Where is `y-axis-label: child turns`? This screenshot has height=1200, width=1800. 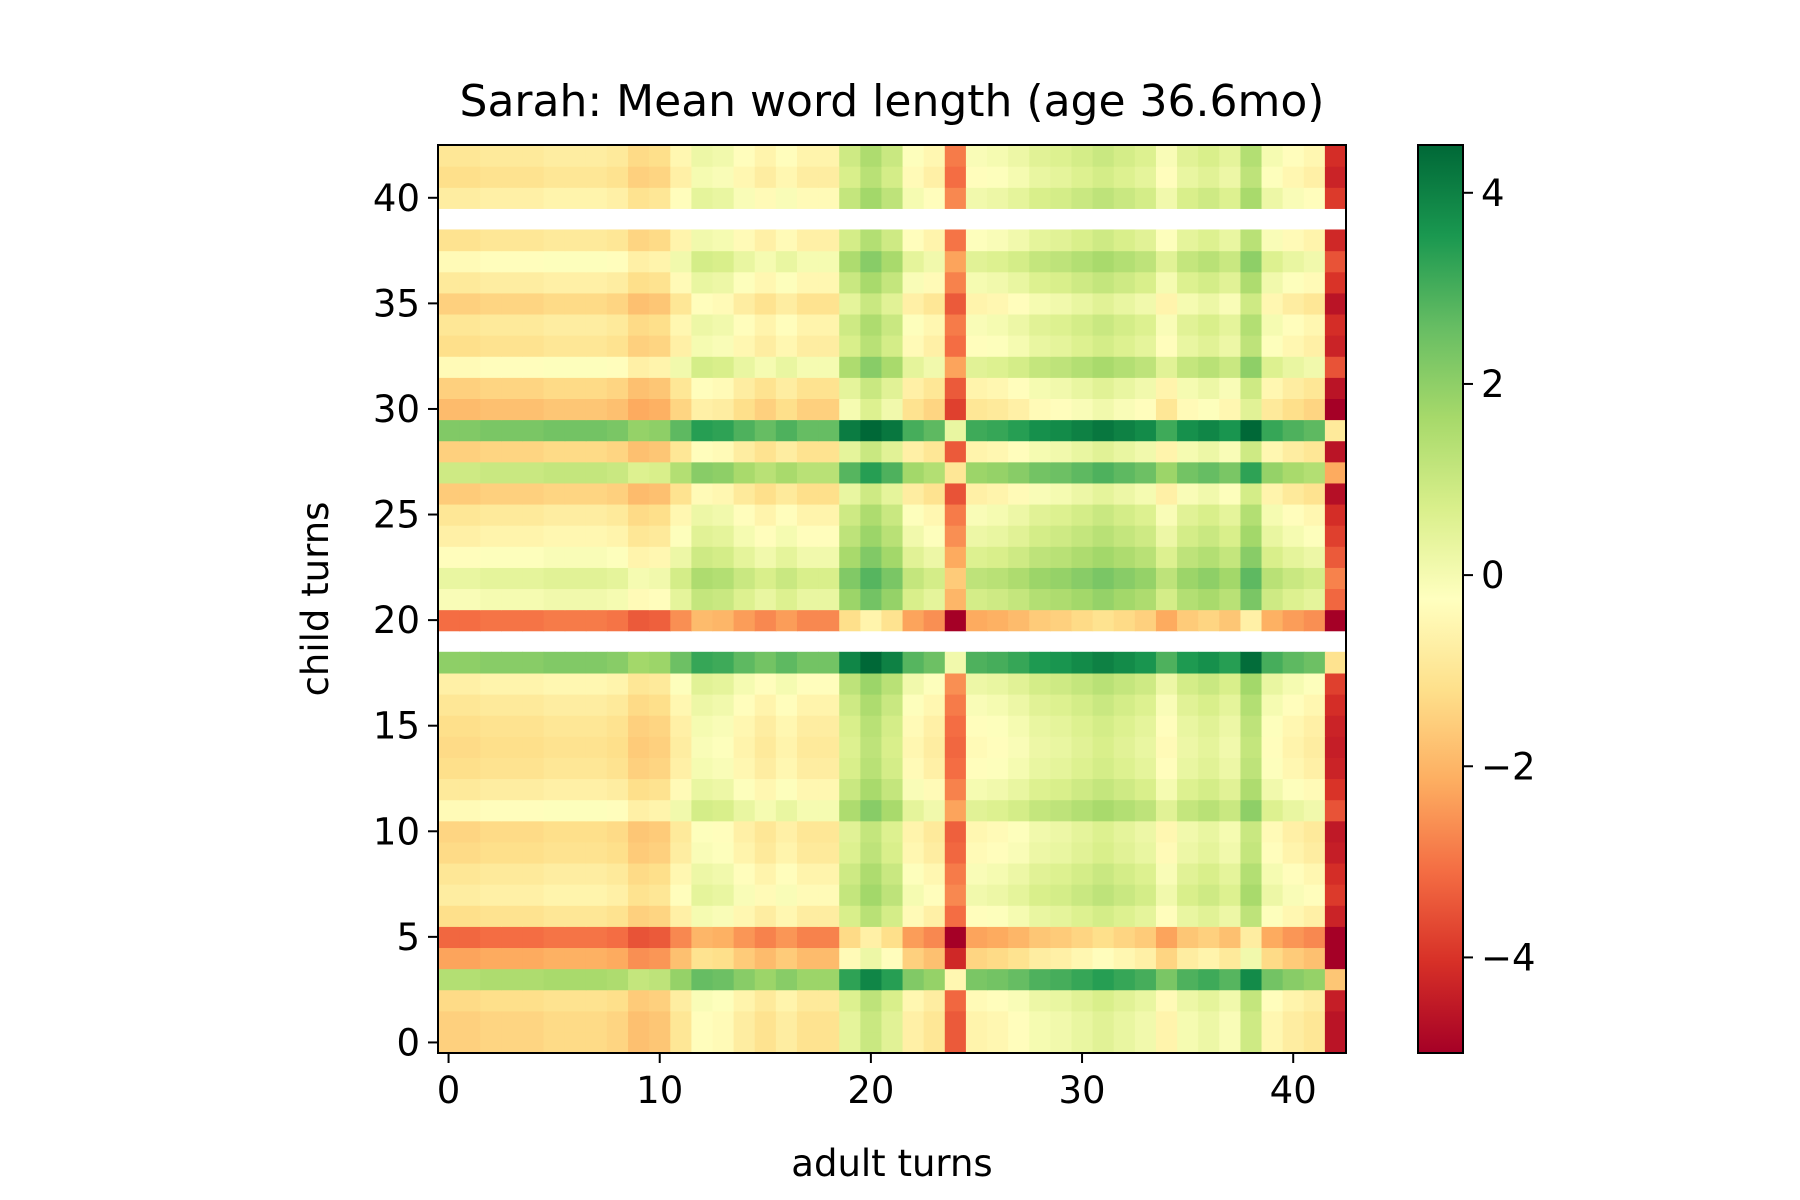 y-axis-label: child turns is located at coordinates (315, 599).